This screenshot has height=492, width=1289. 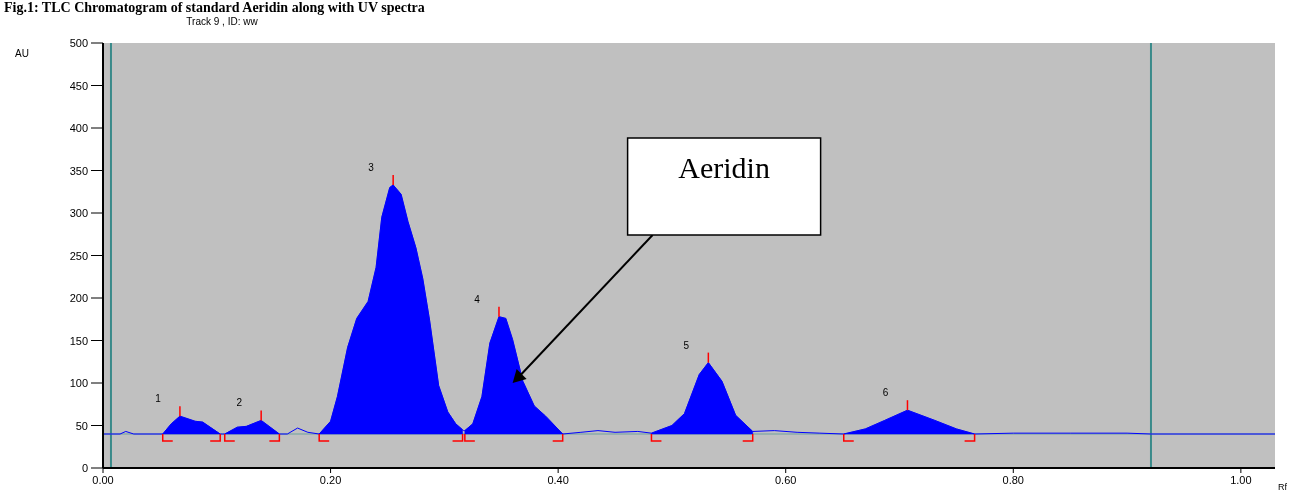 I want to click on x-axis-title: Rf, so click(x=1283, y=487).